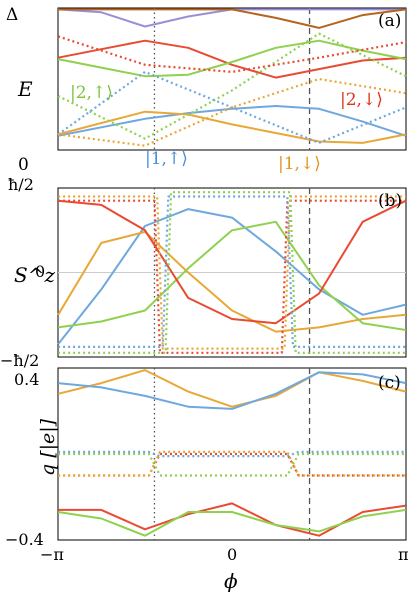 Image resolution: width=415 pixels, height=603 pixels. What do you see at coordinates (389, 383) in the screenshot?
I see `panel-c-label: (c)` at bounding box center [389, 383].